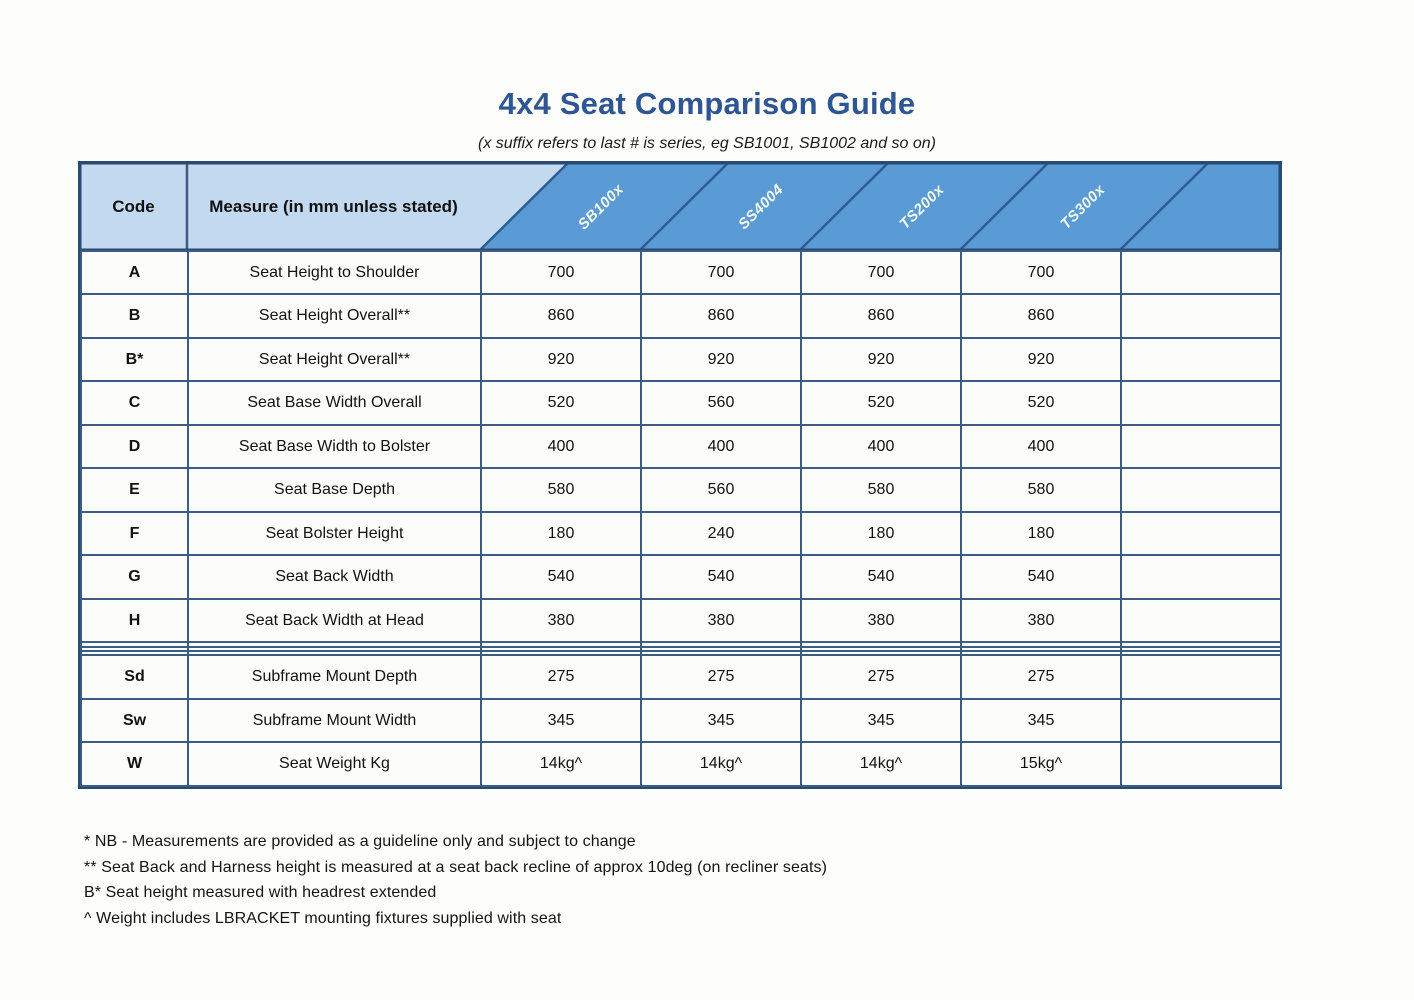 The width and height of the screenshot is (1414, 1000). I want to click on measure-cell: Seat Base Depth, so click(334, 490).